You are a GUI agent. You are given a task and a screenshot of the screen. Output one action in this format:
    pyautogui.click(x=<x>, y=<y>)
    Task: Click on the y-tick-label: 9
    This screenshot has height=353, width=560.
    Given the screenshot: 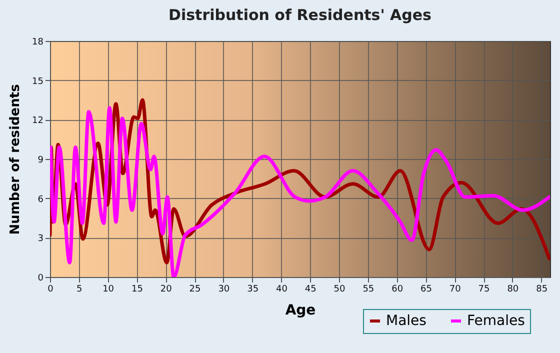 What is the action you would take?
    pyautogui.click(x=41, y=161)
    